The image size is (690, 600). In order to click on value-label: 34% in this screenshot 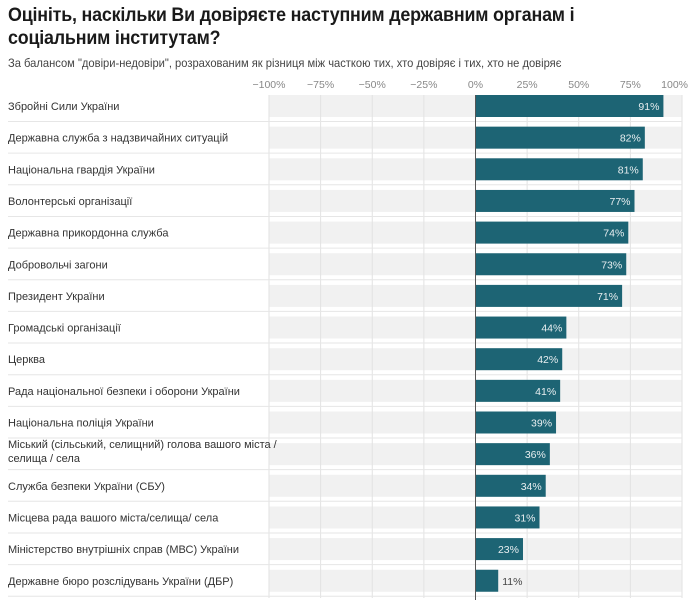, I will do `click(531, 487)`.